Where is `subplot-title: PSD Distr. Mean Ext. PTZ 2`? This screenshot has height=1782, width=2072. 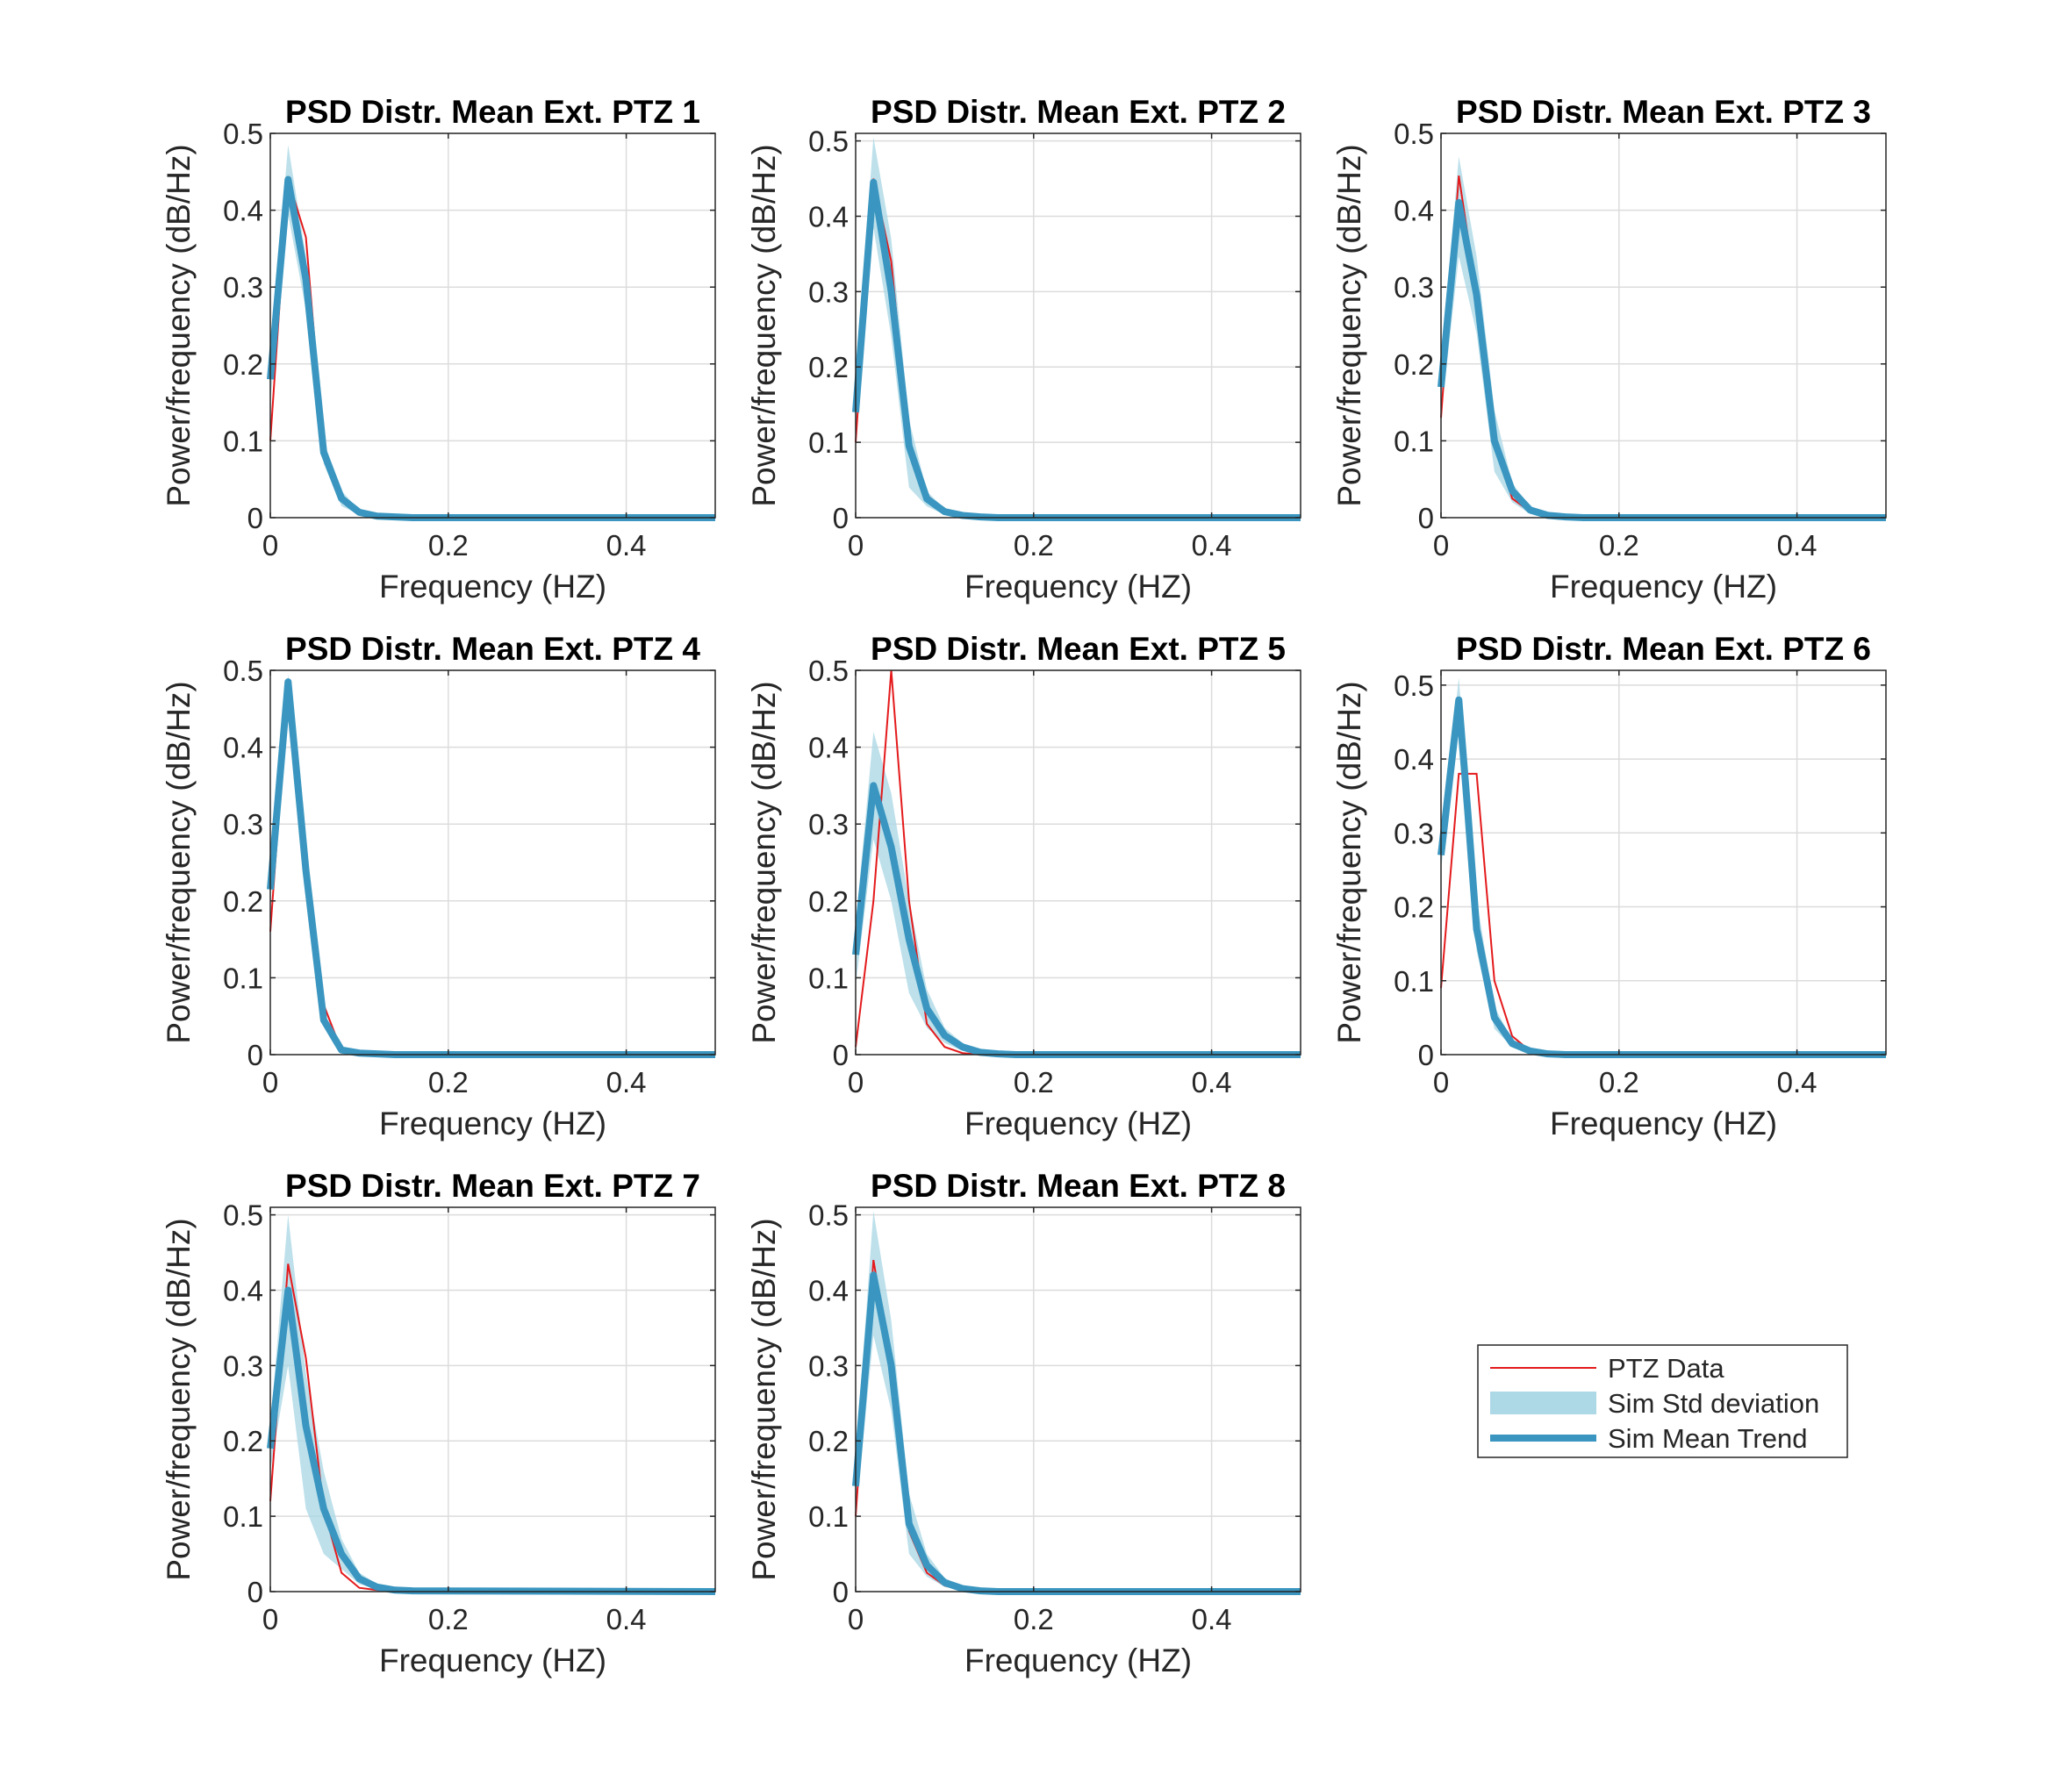
subplot-title: PSD Distr. Mean Ext. PTZ 2 is located at coordinates (1079, 112).